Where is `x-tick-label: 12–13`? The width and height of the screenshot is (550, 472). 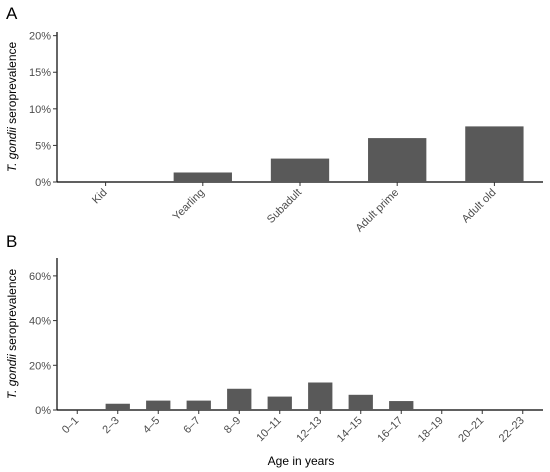
x-tick-label: 12–13 is located at coordinates (309, 430).